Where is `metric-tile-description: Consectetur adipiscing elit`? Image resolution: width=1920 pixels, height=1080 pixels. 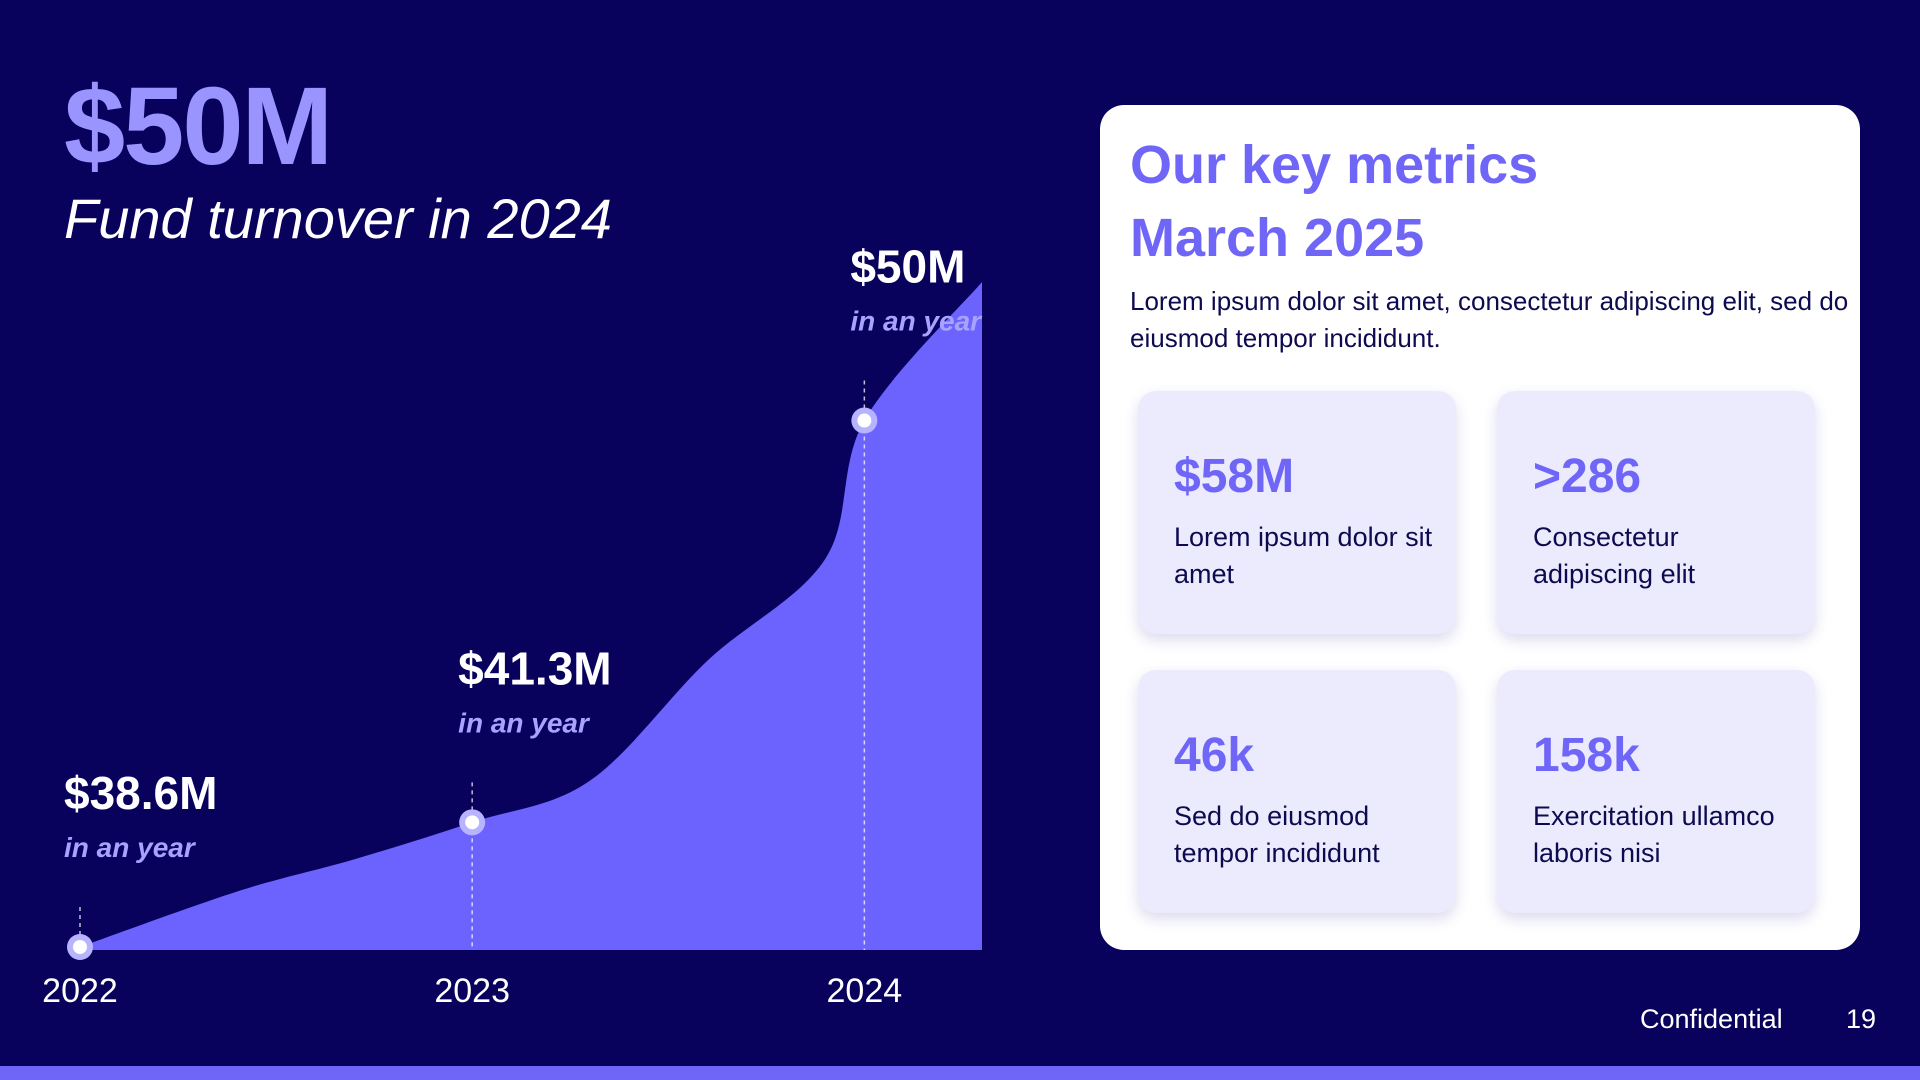
metric-tile-description: Consectetur adipiscing elit is located at coordinates (1614, 555).